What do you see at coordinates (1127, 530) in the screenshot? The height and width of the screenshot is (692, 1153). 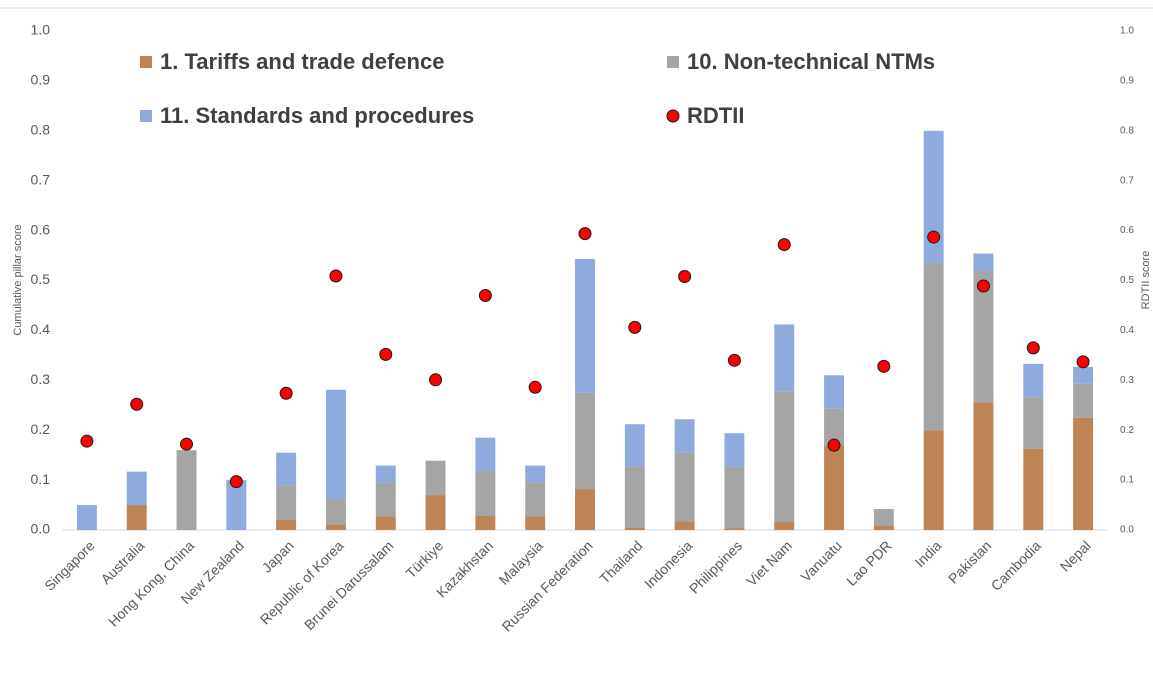 I see `y2ticks-label: 0.0` at bounding box center [1127, 530].